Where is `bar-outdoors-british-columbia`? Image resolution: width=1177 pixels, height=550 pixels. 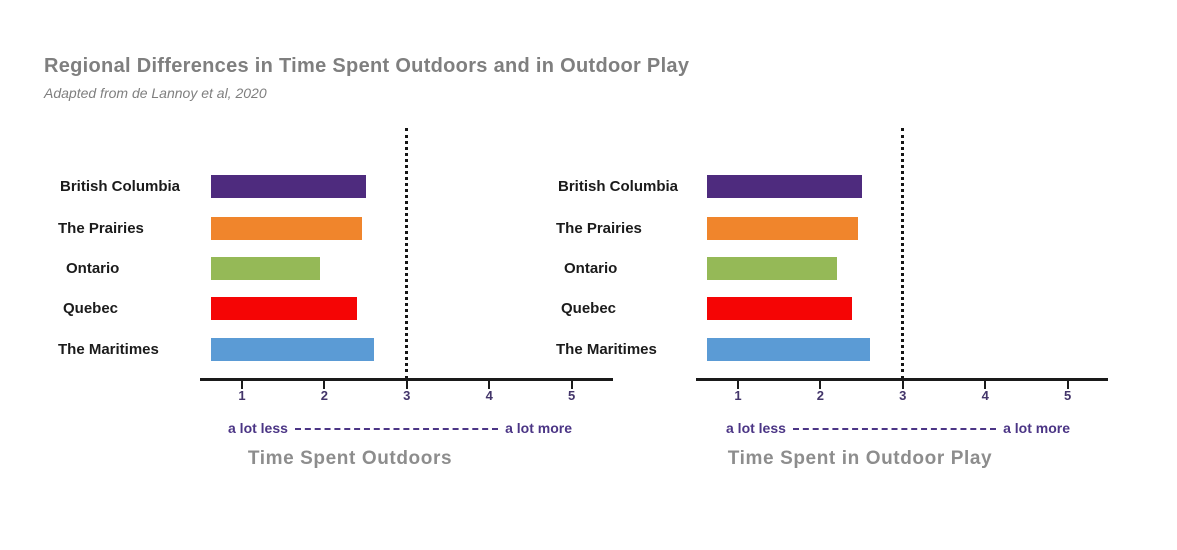
bar-outdoors-british-columbia is located at coordinates (288, 186).